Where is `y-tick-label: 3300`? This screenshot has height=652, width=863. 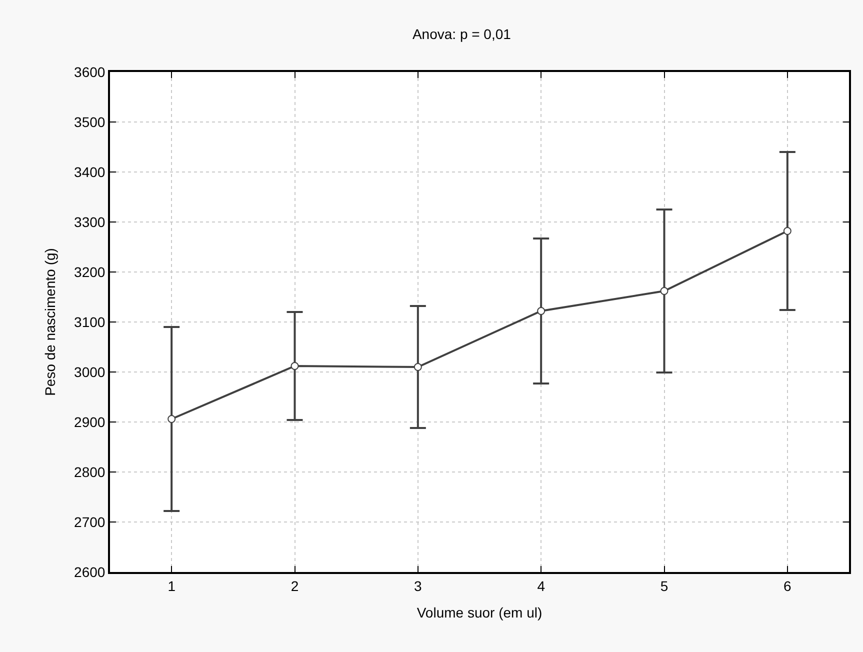
y-tick-label: 3300 is located at coordinates (90, 222).